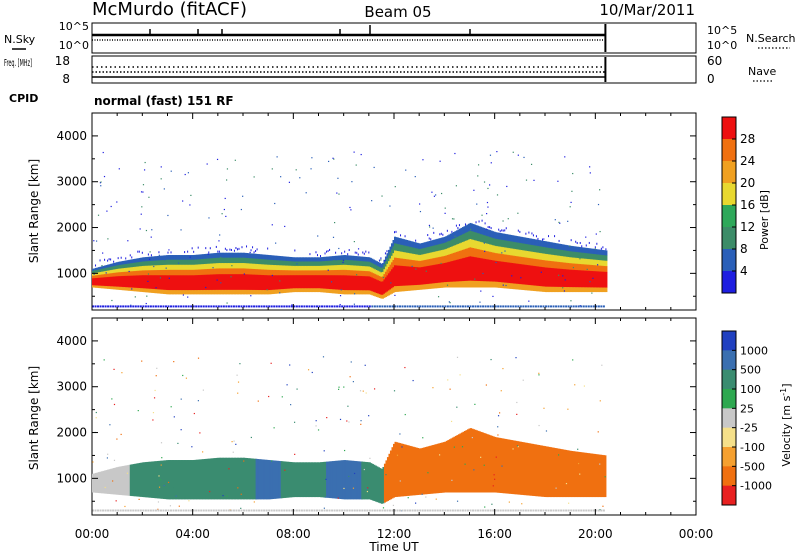 The height and width of the screenshot is (554, 800). What do you see at coordinates (729, 128) in the screenshot?
I see `power-colorbar-band` at bounding box center [729, 128].